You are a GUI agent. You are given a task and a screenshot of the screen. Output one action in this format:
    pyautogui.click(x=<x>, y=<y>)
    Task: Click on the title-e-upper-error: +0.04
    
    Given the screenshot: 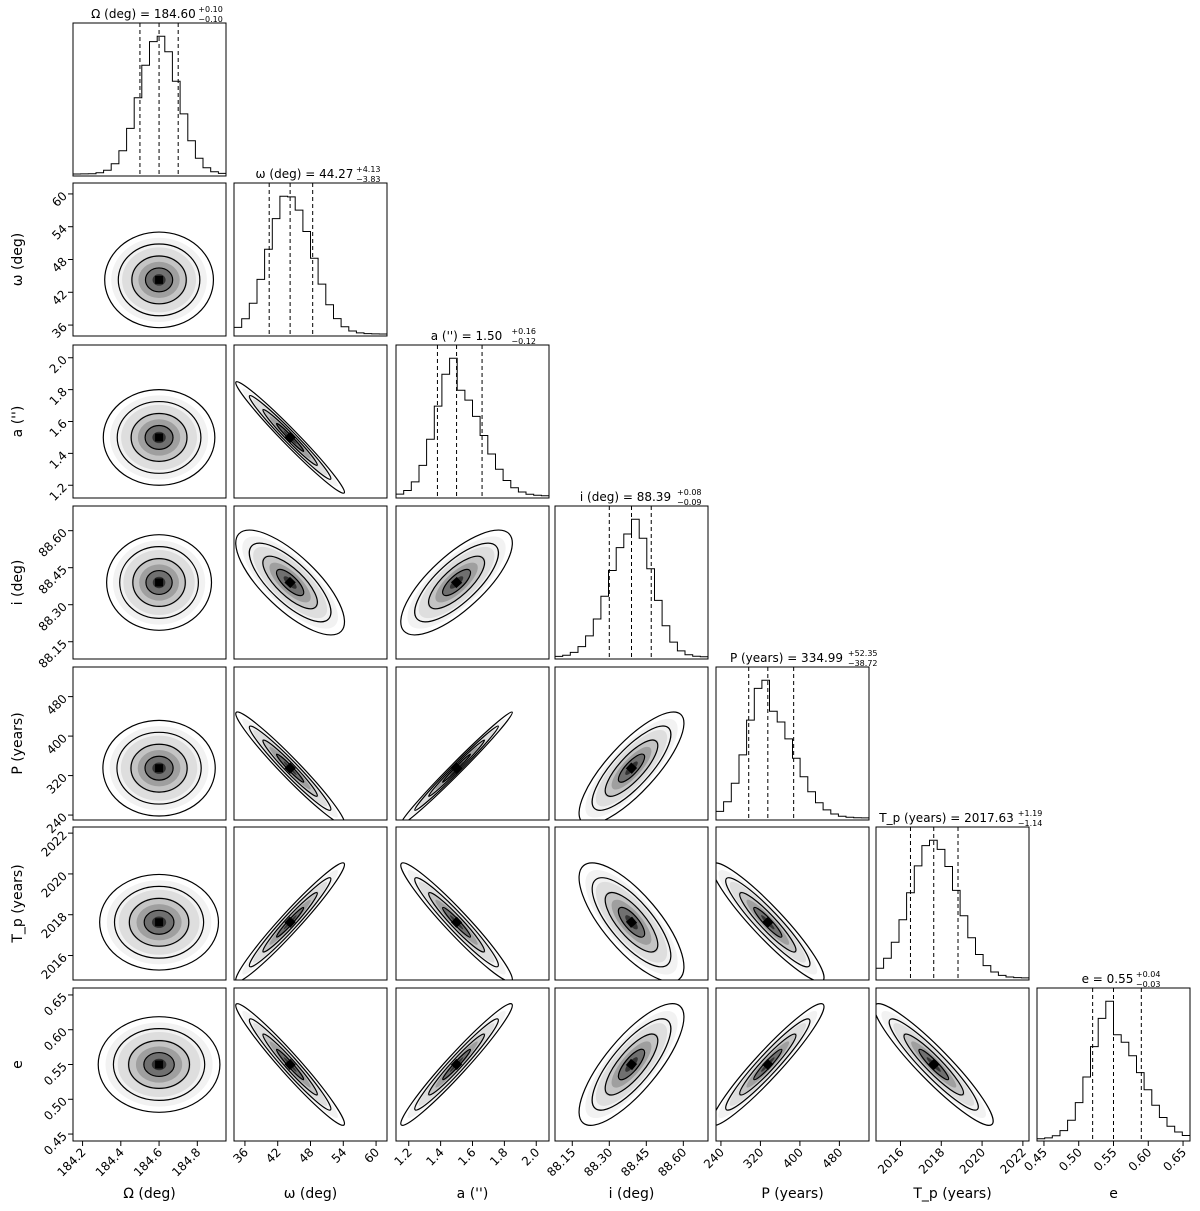 What is the action you would take?
    pyautogui.click(x=1148, y=974)
    